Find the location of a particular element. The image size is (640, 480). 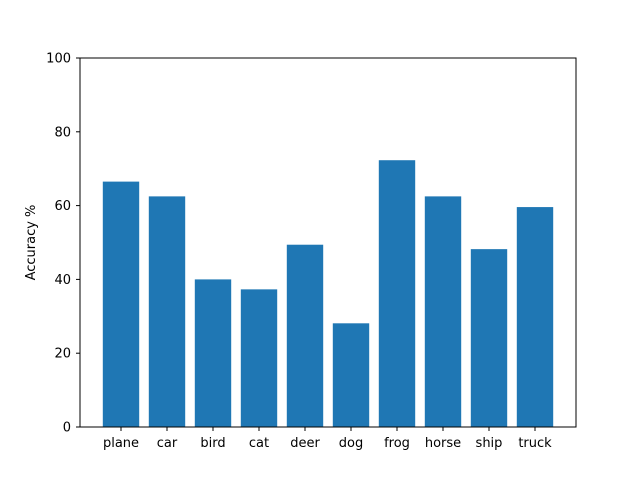

y-tick-label: 60 is located at coordinates (62, 206).